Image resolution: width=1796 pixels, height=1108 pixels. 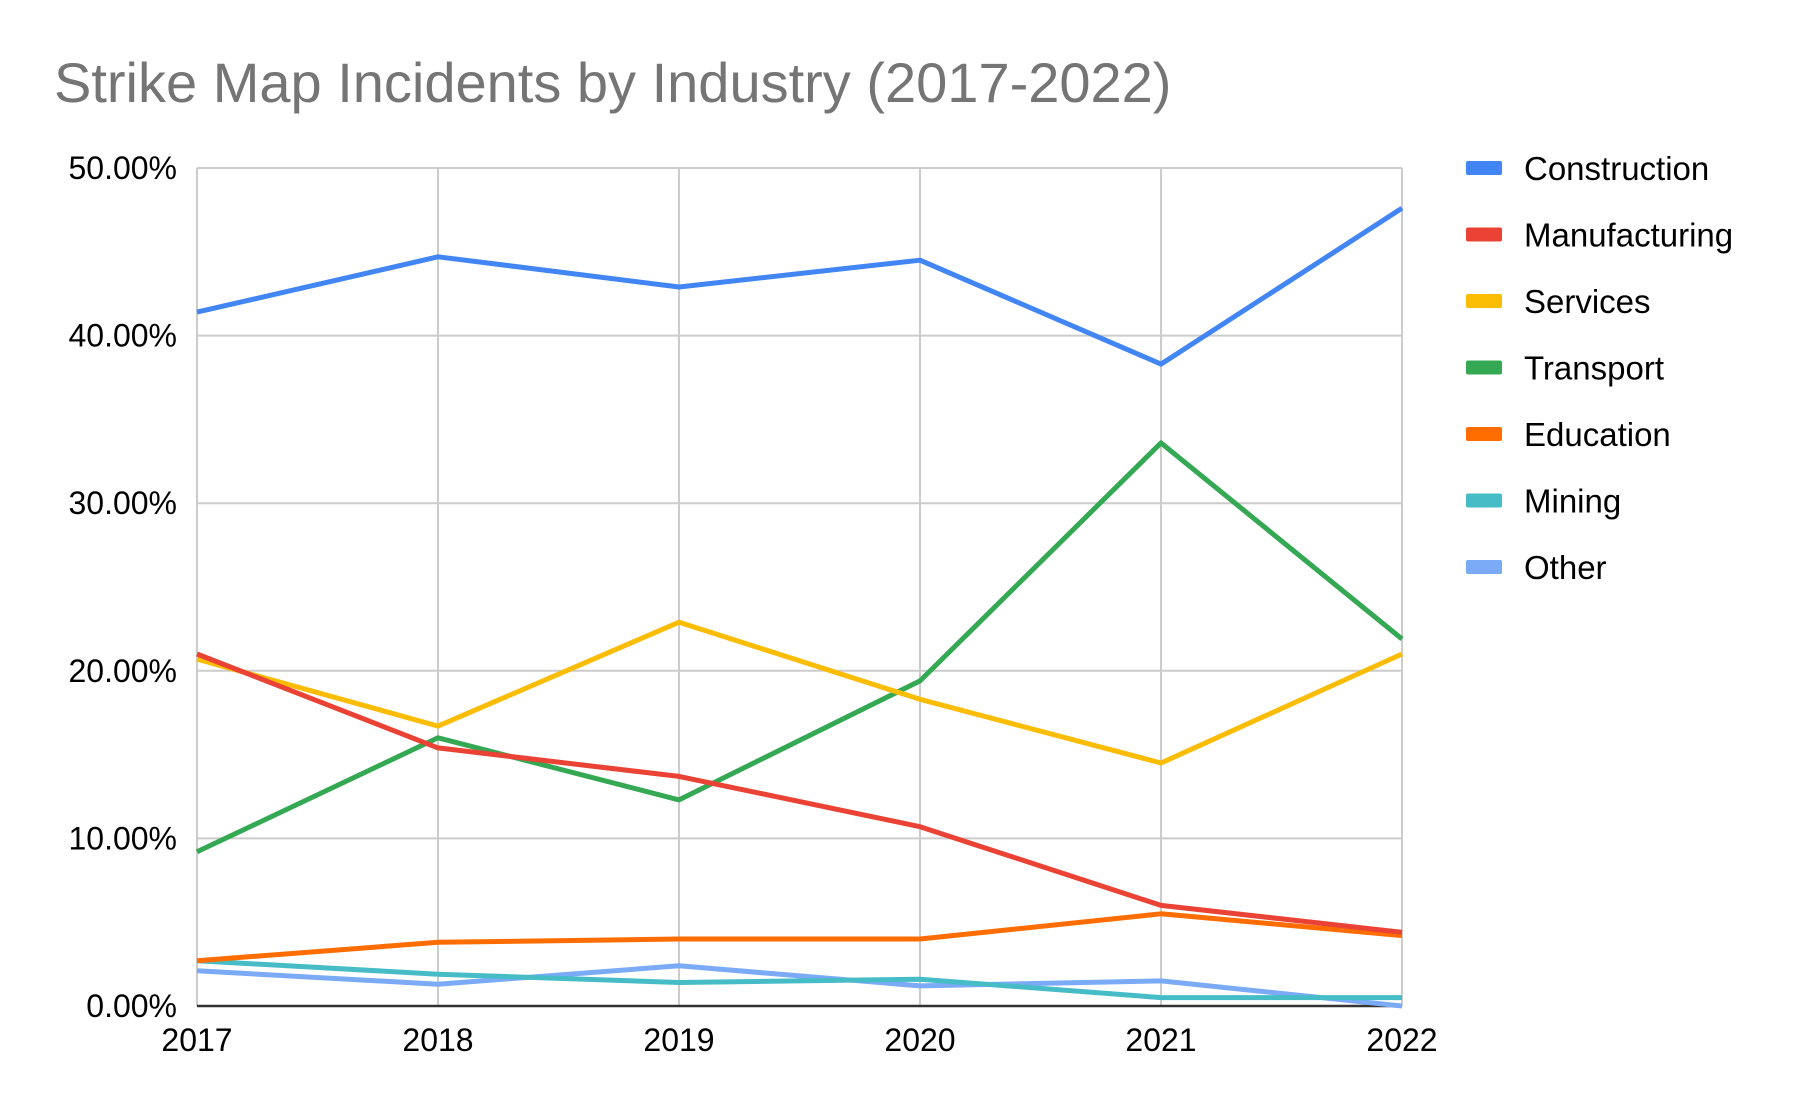 I want to click on legend-item-construction: Construction, so click(x=1587, y=168).